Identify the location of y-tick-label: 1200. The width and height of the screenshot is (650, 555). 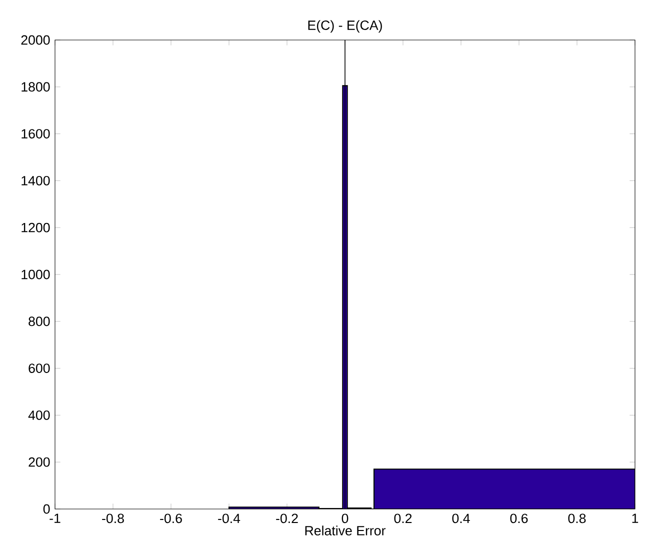
(36, 227).